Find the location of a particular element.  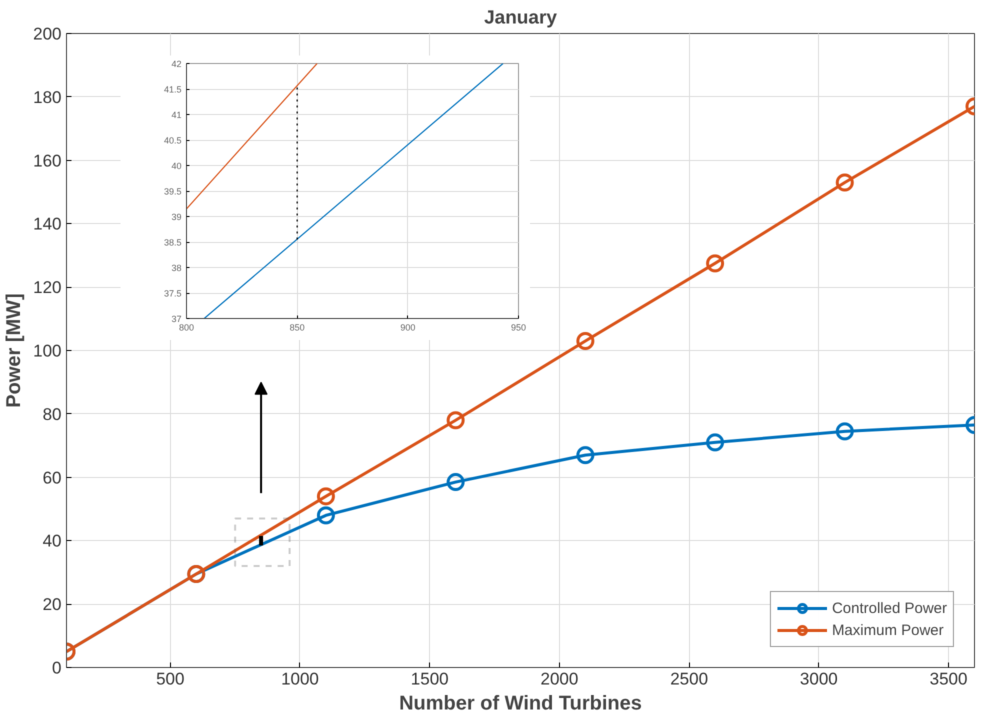

x-tick-label: 2000 is located at coordinates (559, 679).